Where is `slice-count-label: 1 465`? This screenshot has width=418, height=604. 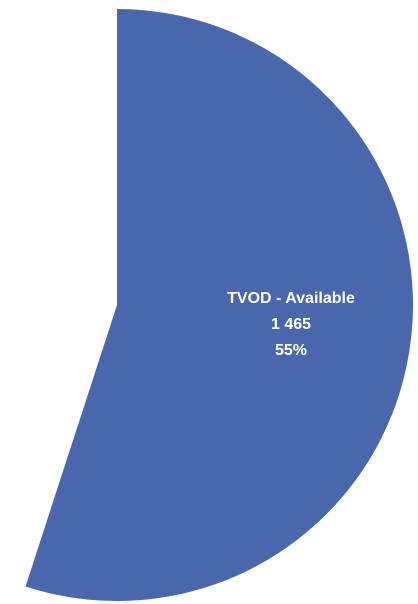 slice-count-label: 1 465 is located at coordinates (291, 324).